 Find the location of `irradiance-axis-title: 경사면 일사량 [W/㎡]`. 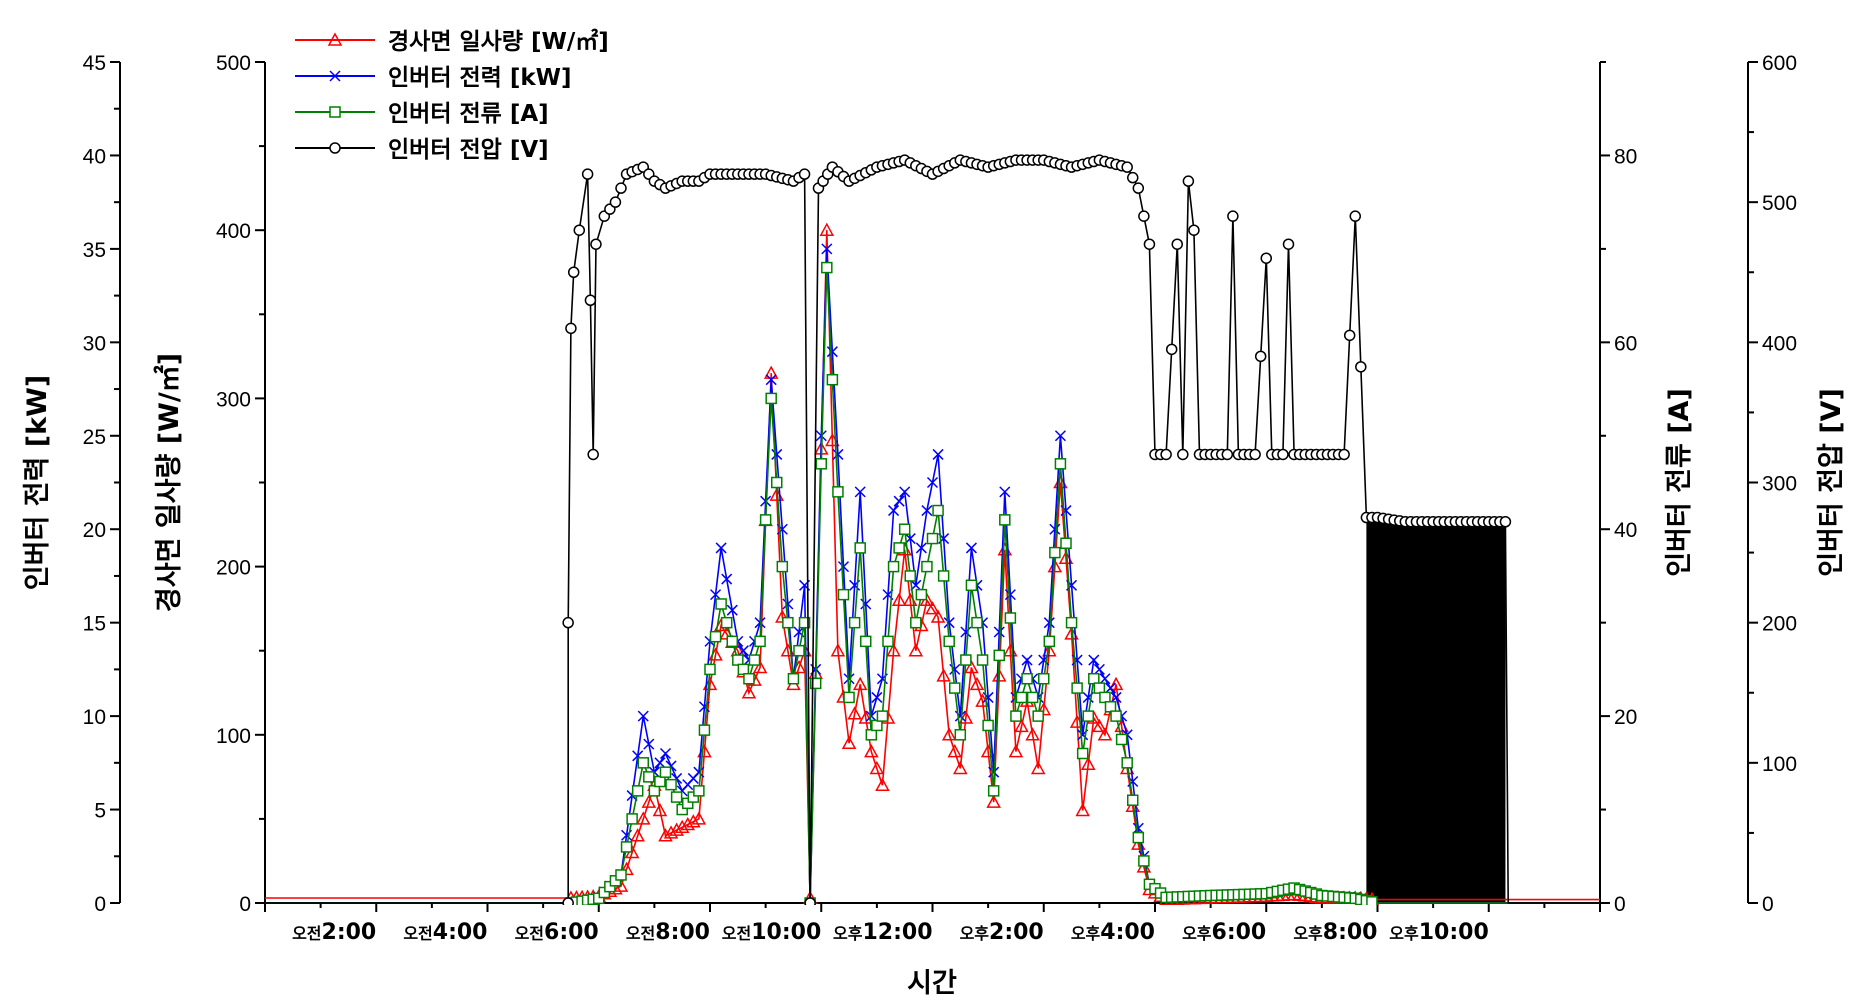

irradiance-axis-title: 경사면 일사량 [W/㎡] is located at coordinates (169, 482).